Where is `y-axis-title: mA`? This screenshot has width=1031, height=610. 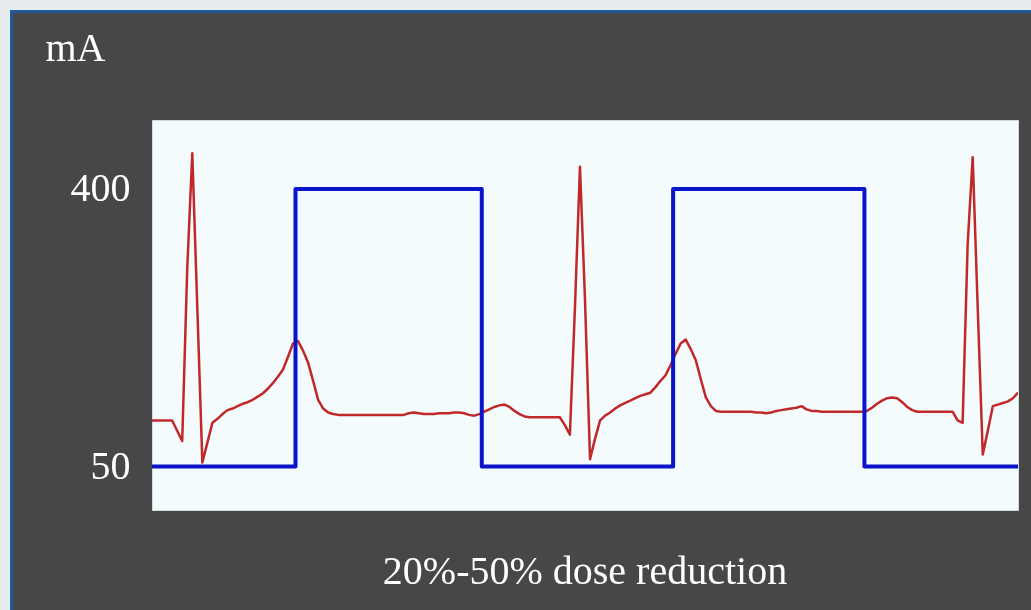
y-axis-title: mA is located at coordinates (75, 47).